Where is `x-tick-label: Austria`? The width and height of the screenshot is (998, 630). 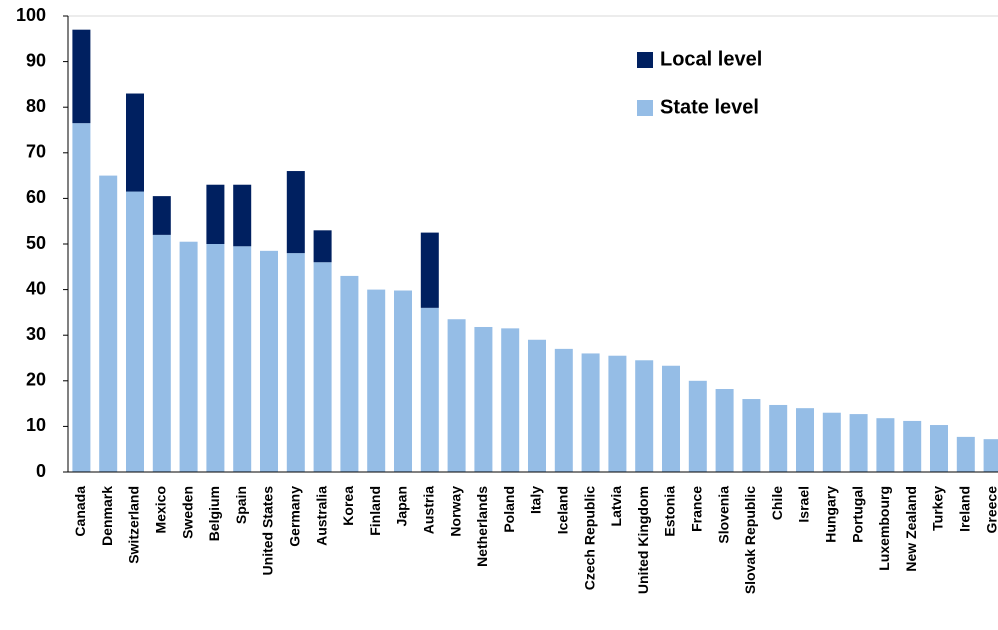
x-tick-label: Austria is located at coordinates (429, 510).